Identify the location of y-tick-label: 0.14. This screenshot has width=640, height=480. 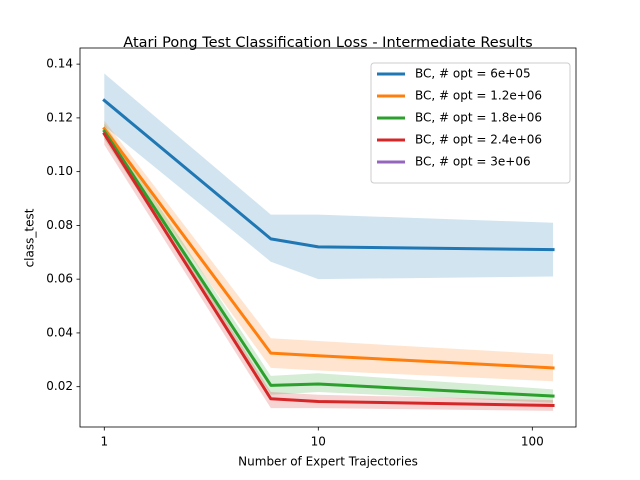
(59, 64).